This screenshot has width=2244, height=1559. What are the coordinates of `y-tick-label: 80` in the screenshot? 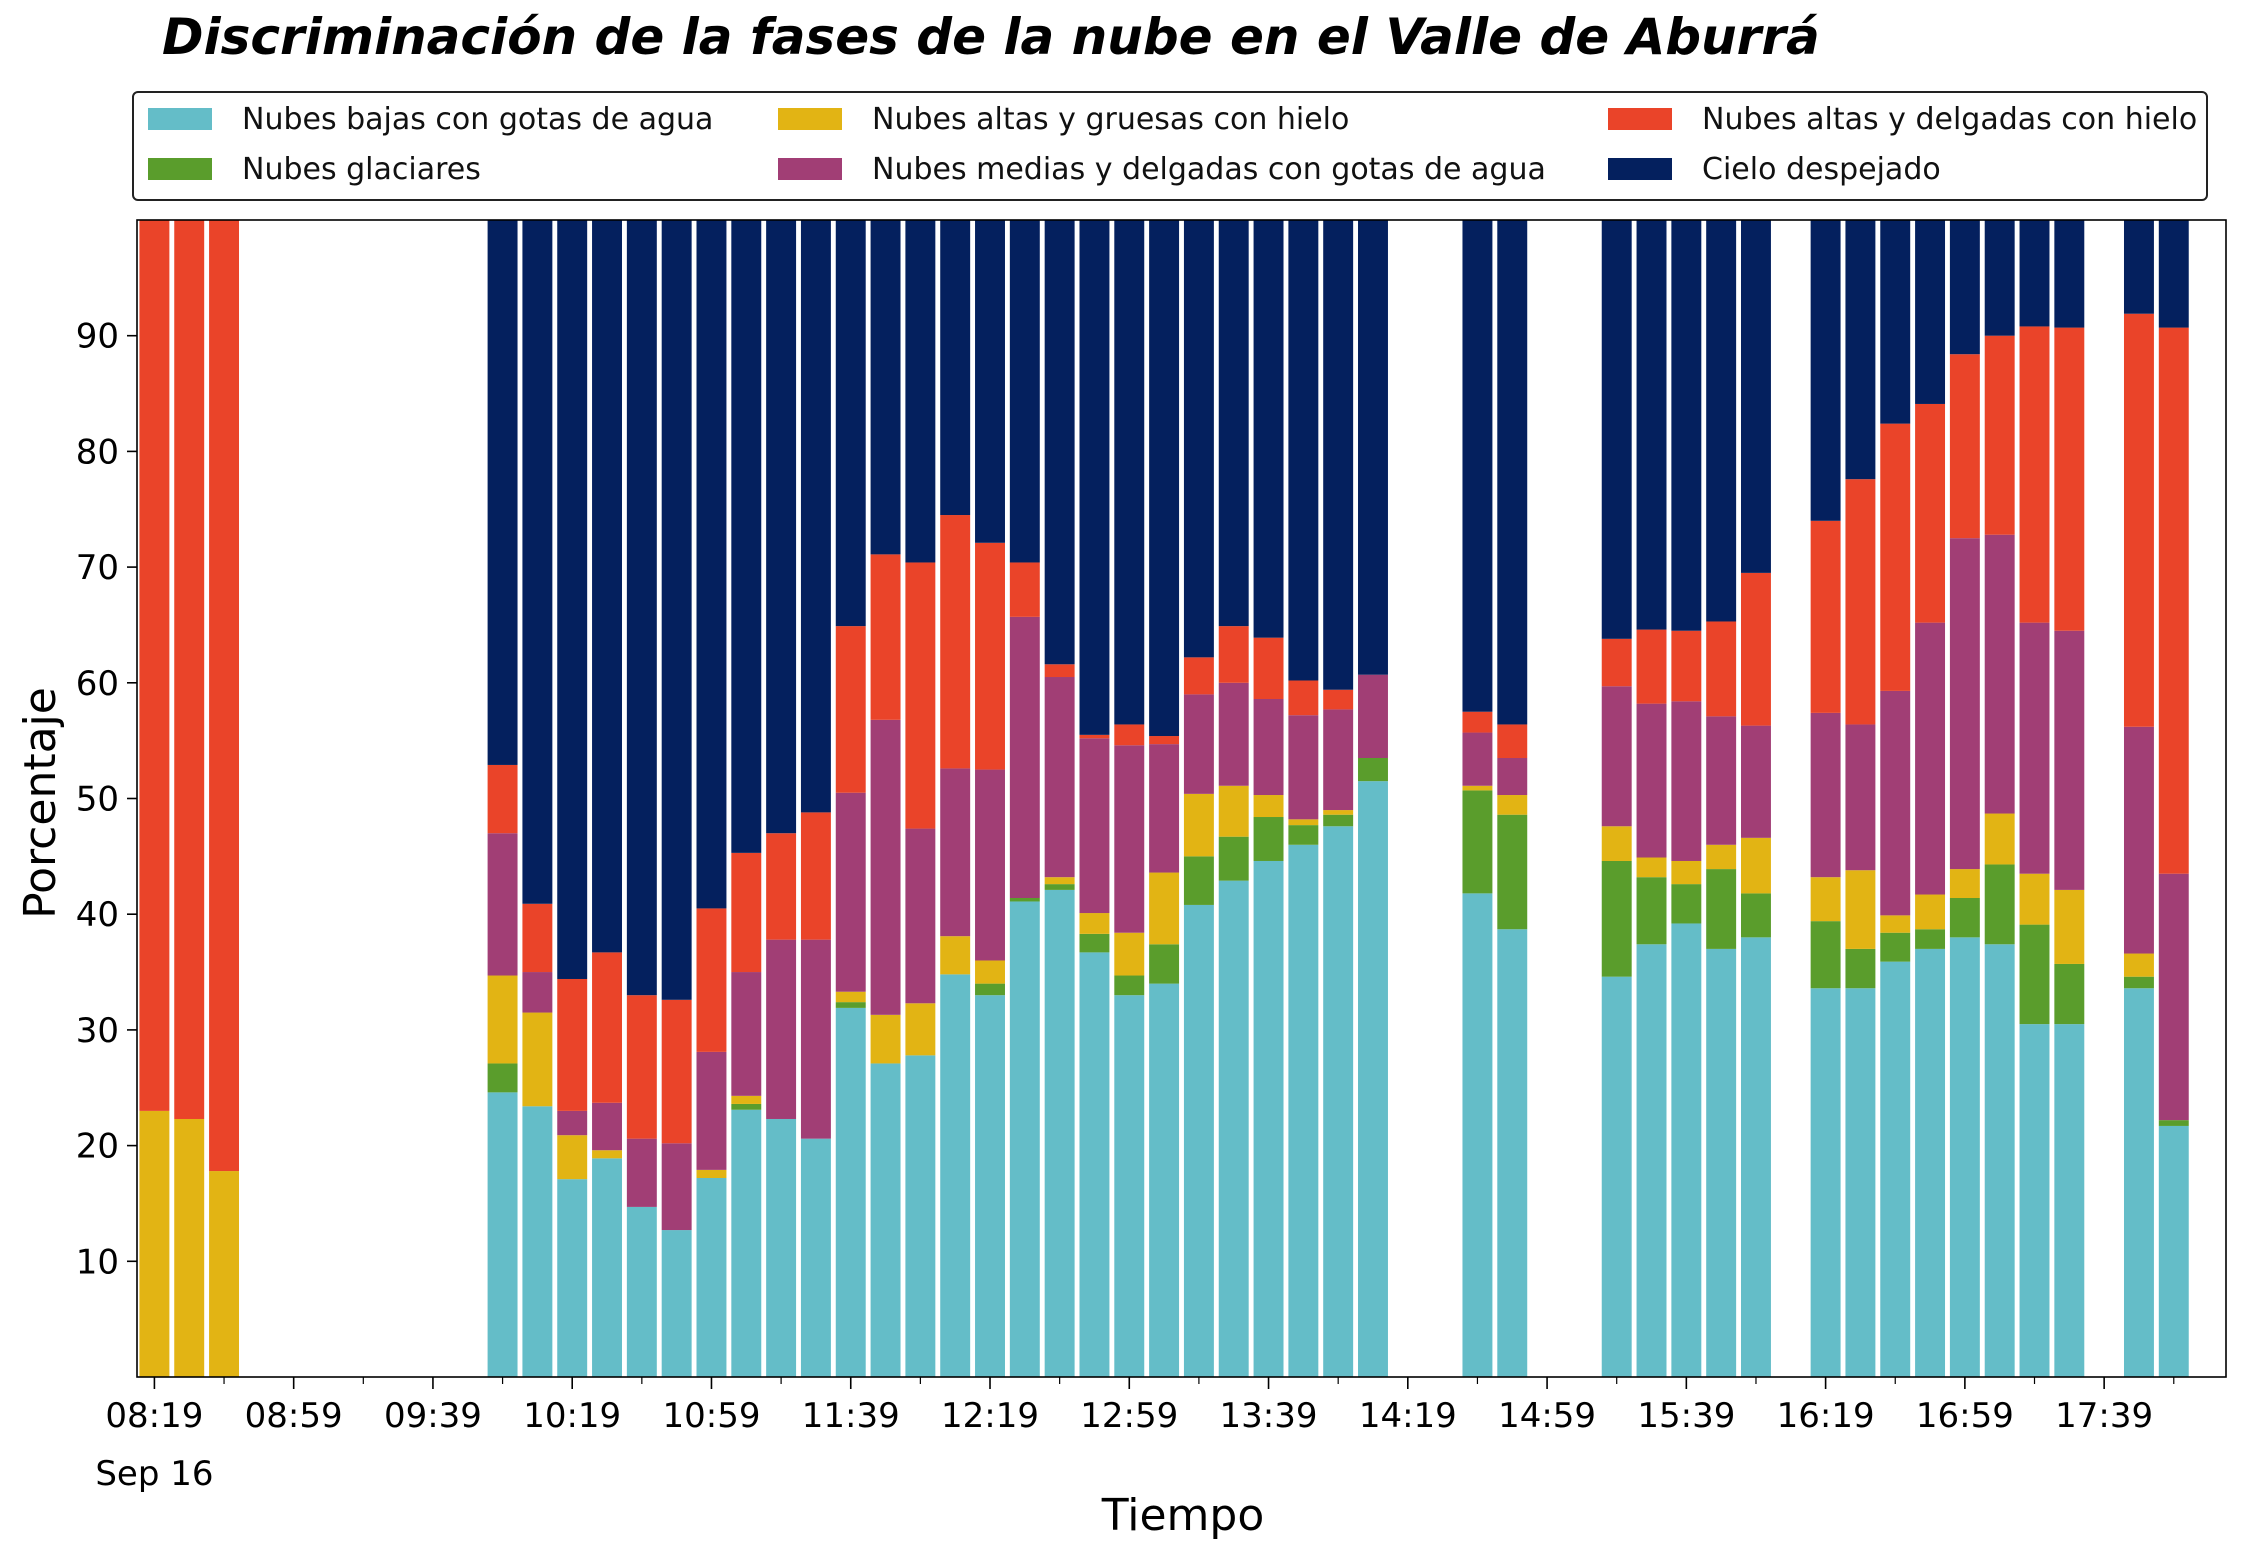 It's located at (97, 452).